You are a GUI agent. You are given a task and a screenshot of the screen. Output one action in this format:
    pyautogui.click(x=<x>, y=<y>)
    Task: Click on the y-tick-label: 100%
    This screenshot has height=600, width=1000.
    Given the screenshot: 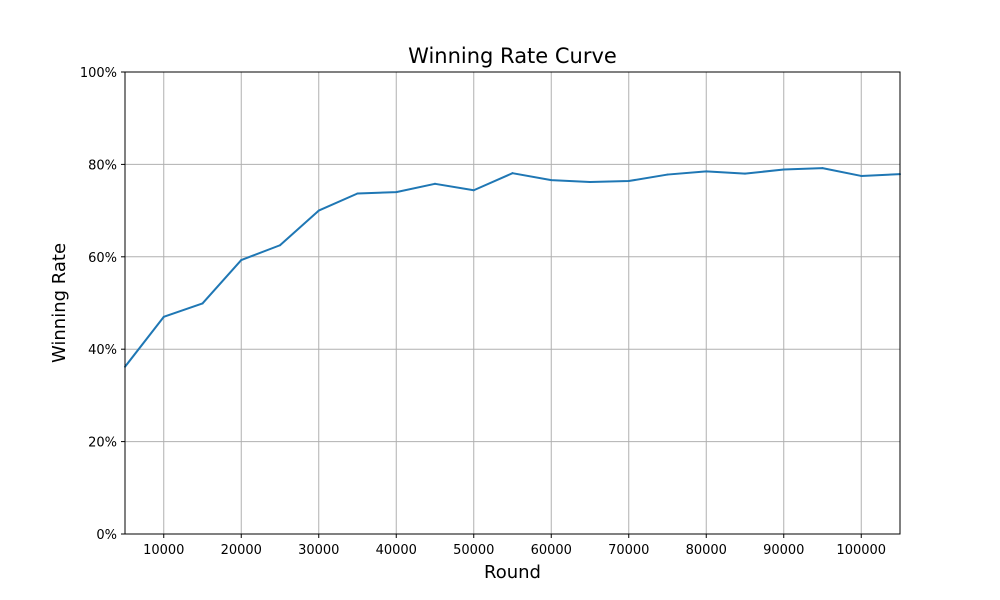 What is the action you would take?
    pyautogui.click(x=98, y=73)
    